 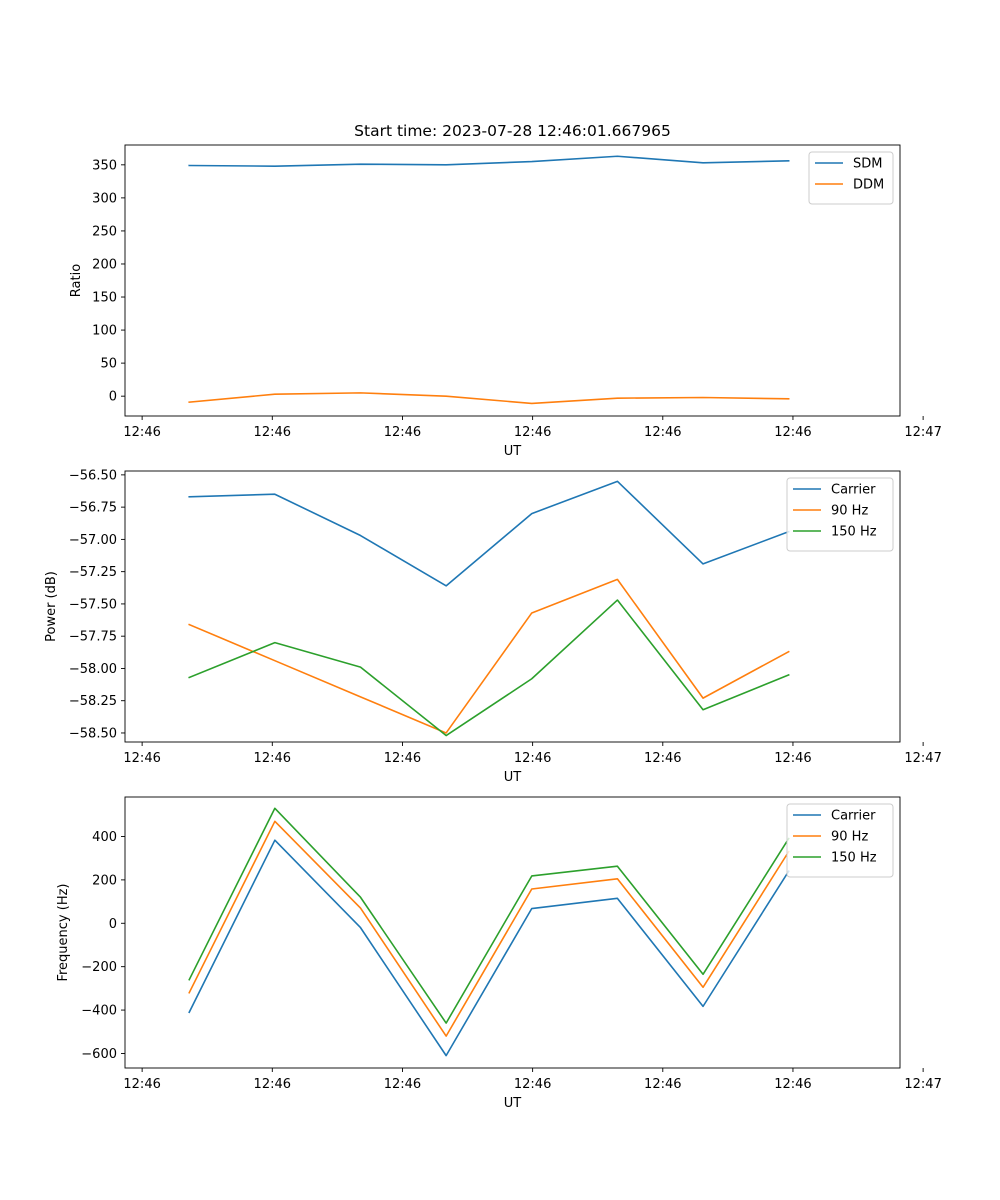 What do you see at coordinates (104, 198) in the screenshot?
I see `y-tick-label: 300` at bounding box center [104, 198].